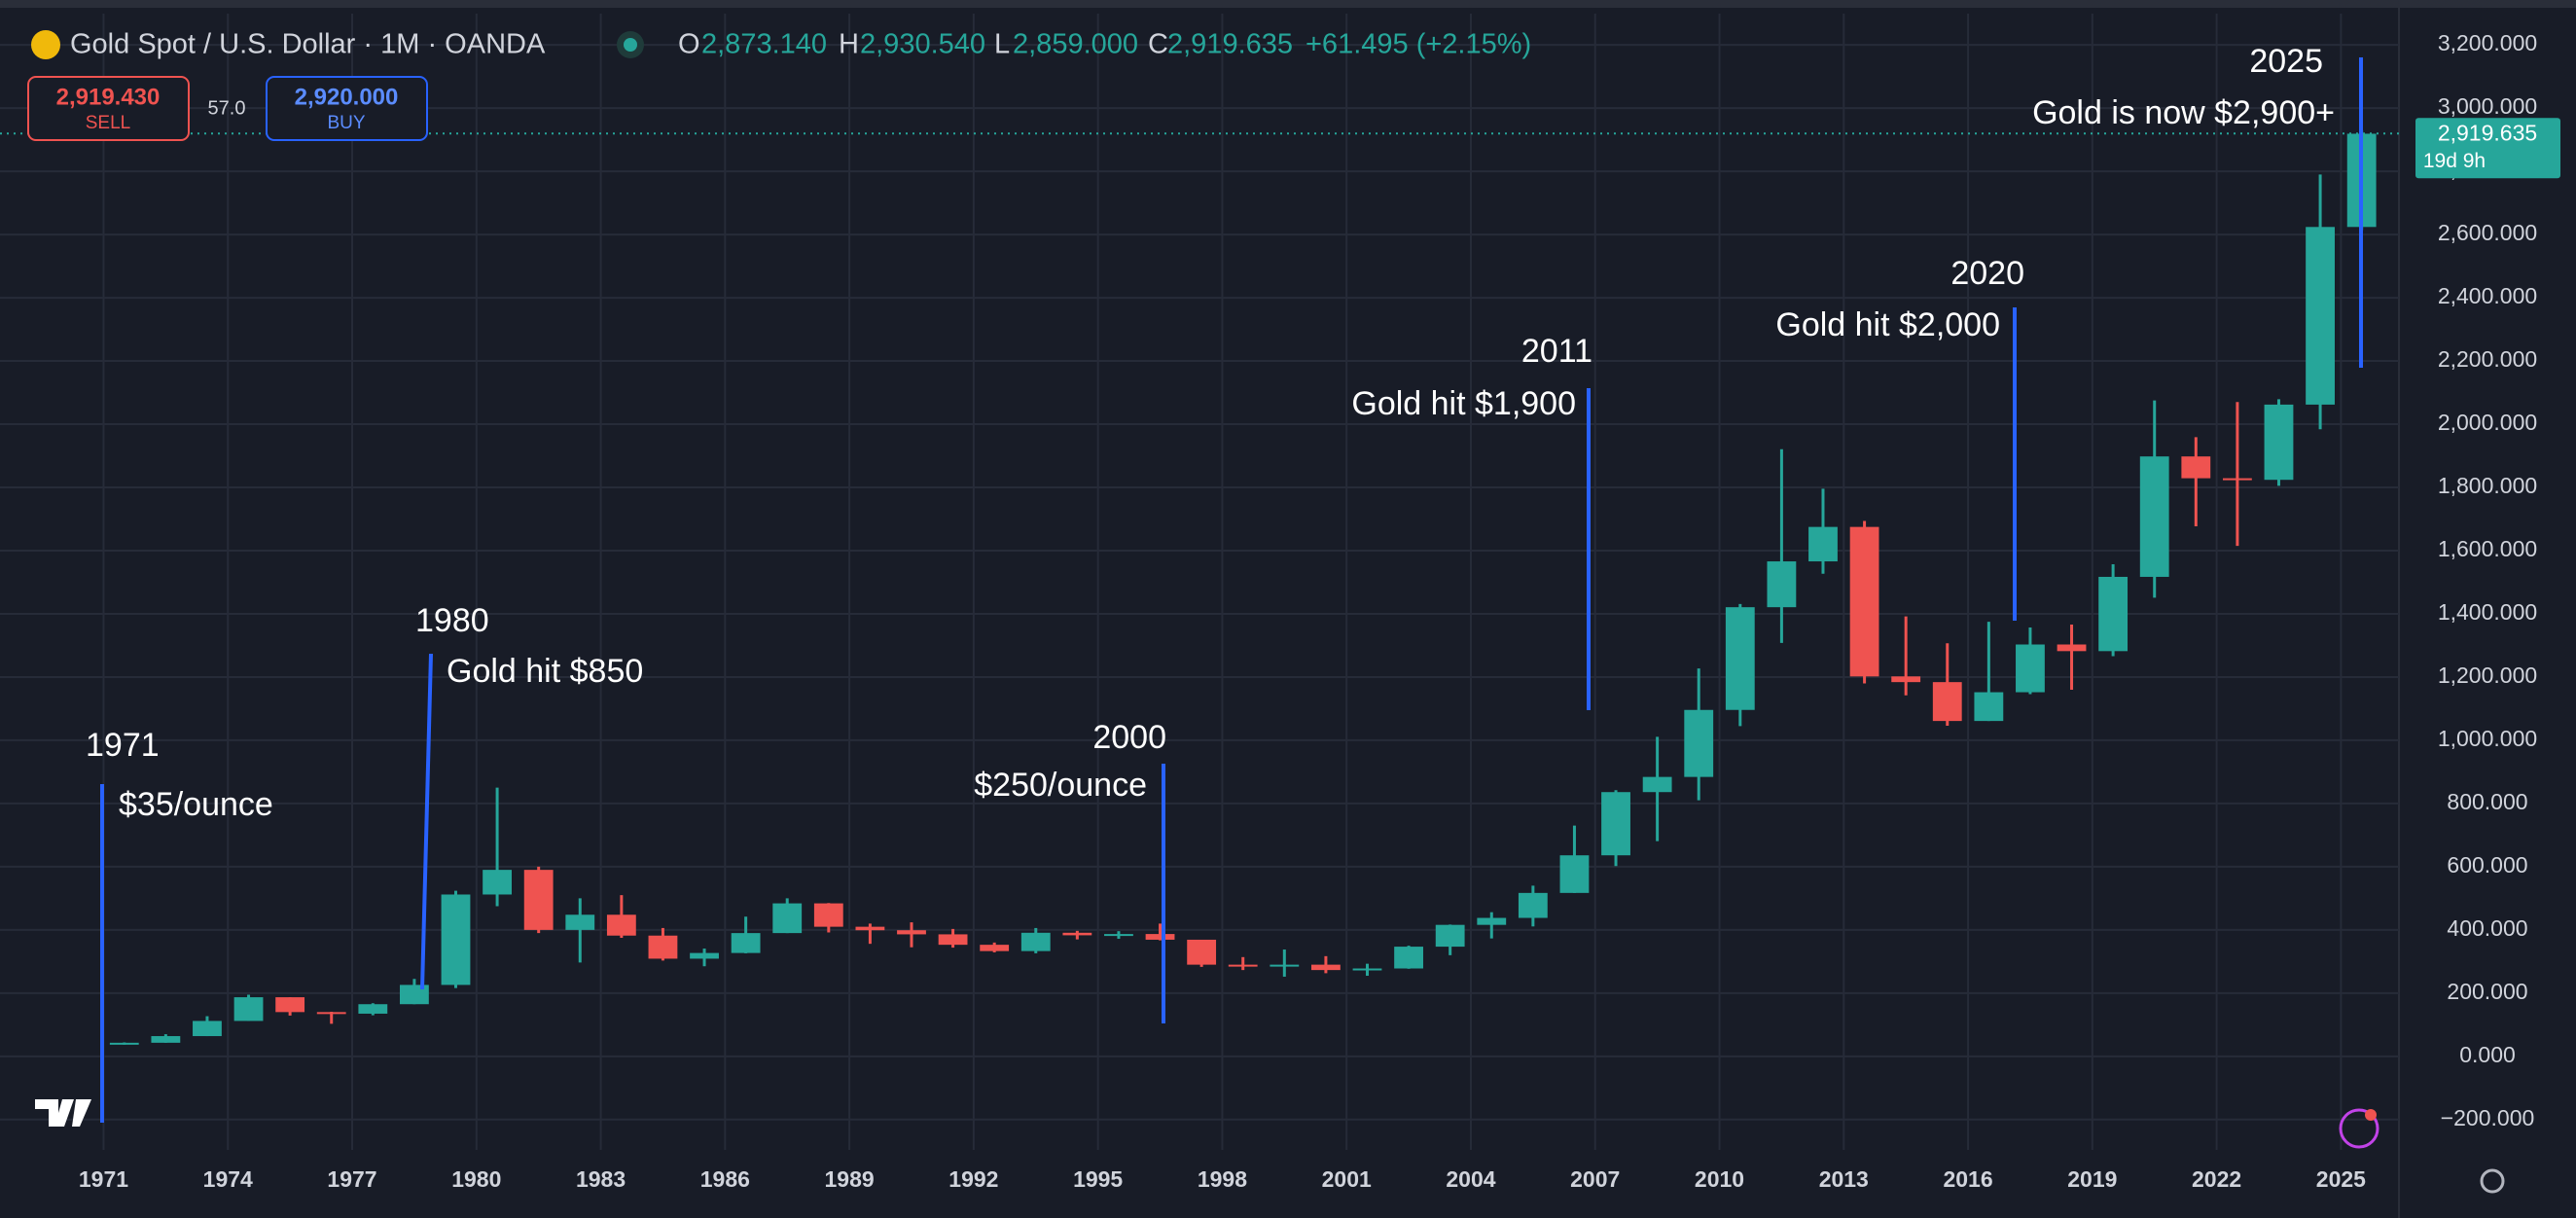 The height and width of the screenshot is (1218, 2576). Describe the element at coordinates (2488, 1118) in the screenshot. I see `y-tick-label: −200.000` at that location.